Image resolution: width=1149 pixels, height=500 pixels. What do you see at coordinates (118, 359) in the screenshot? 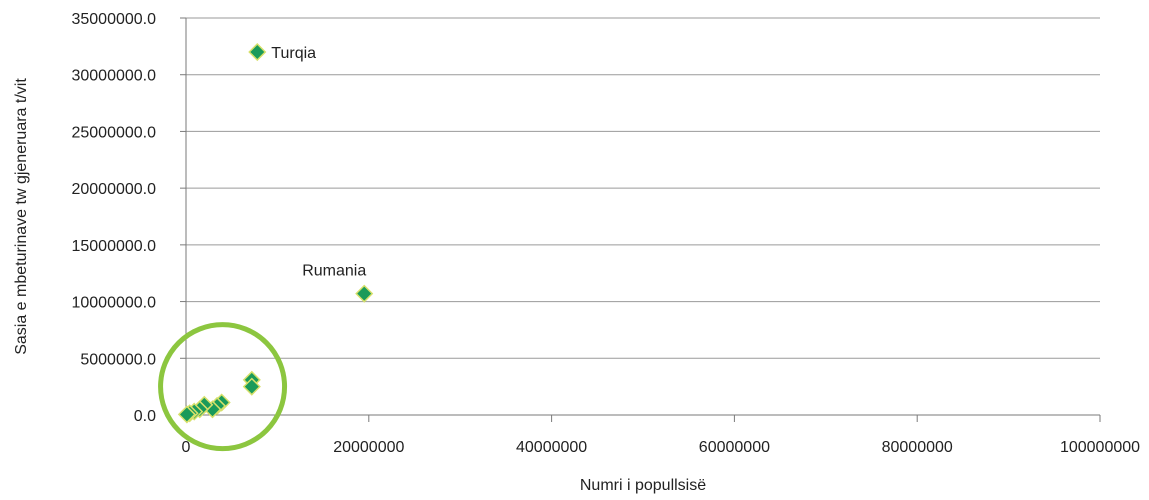
I see `y-tick-label: 5000000.0` at bounding box center [118, 359].